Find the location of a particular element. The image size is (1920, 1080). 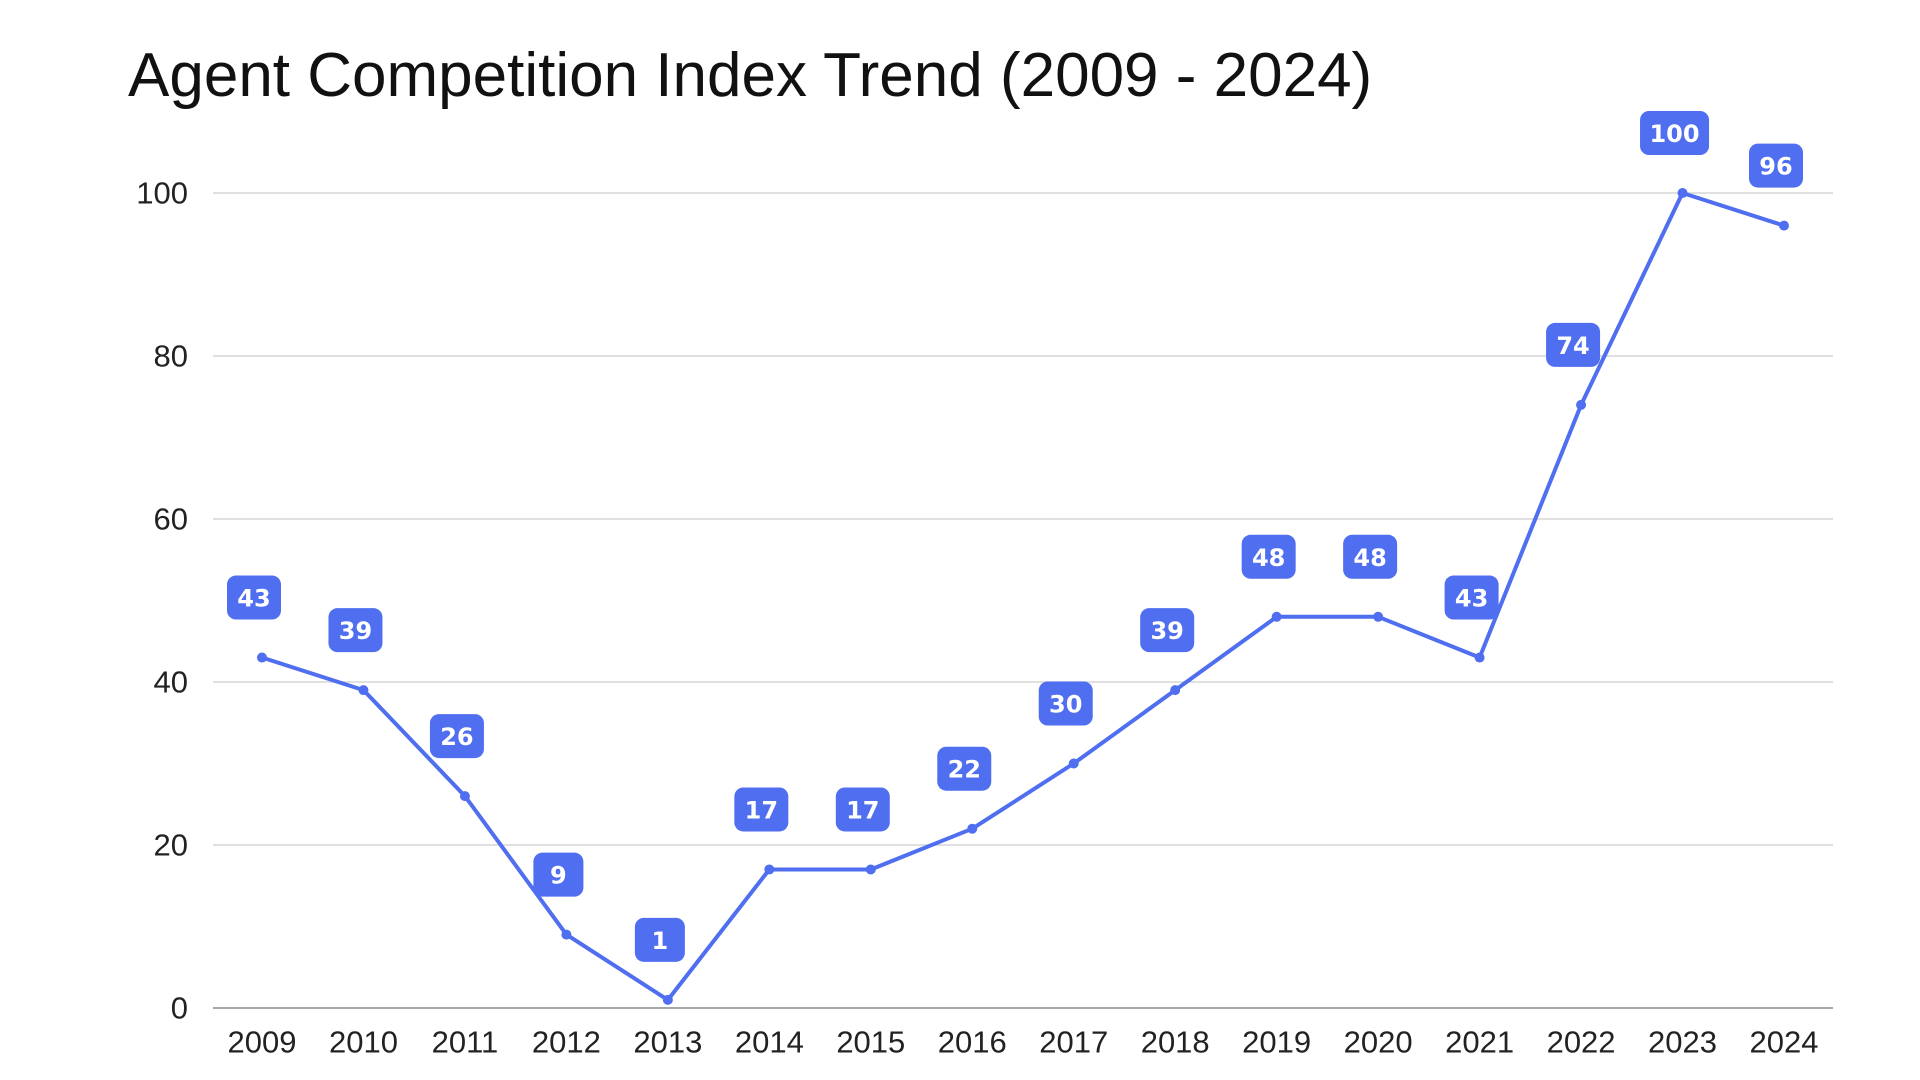

data-point-2013 is located at coordinates (667, 999).